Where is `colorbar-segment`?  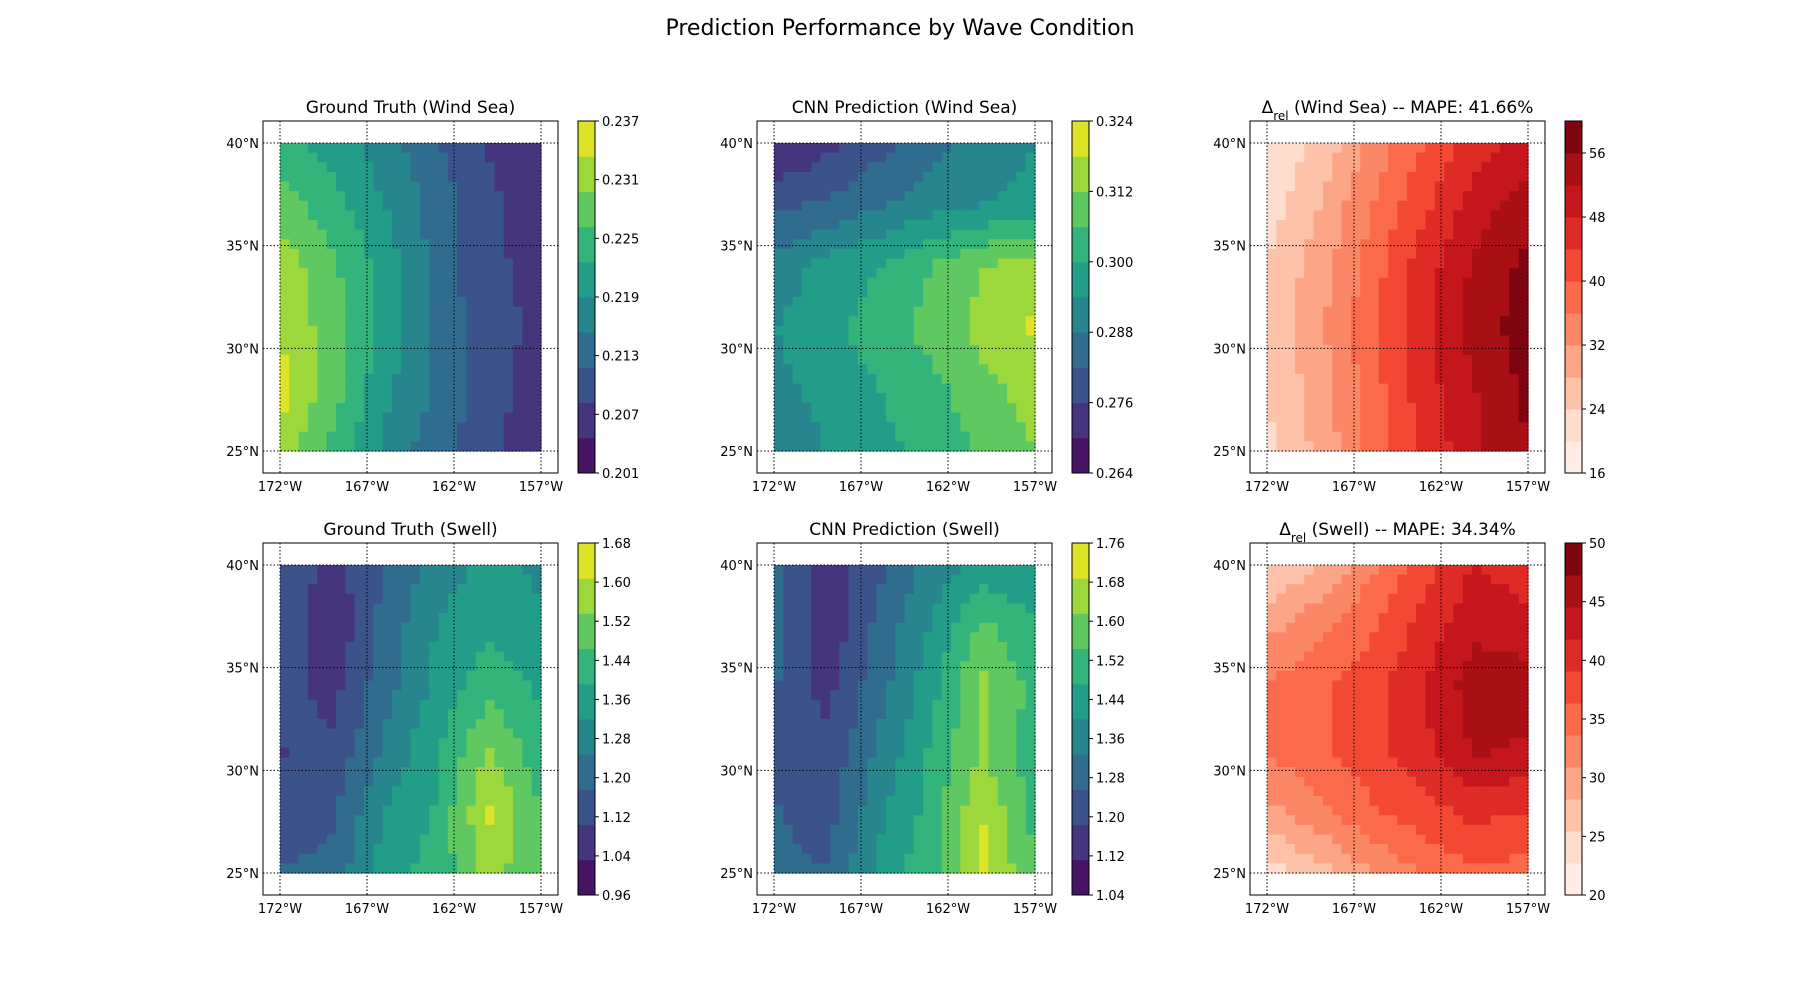 colorbar-segment is located at coordinates (586, 807).